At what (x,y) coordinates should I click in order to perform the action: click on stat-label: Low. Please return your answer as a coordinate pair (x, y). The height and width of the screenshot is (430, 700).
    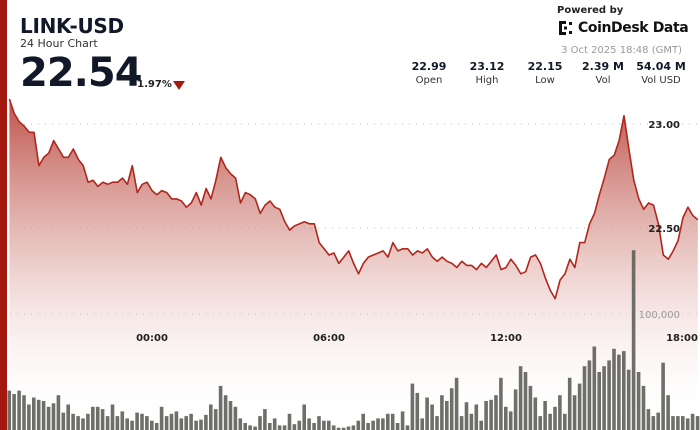
    Looking at the image, I should click on (545, 80).